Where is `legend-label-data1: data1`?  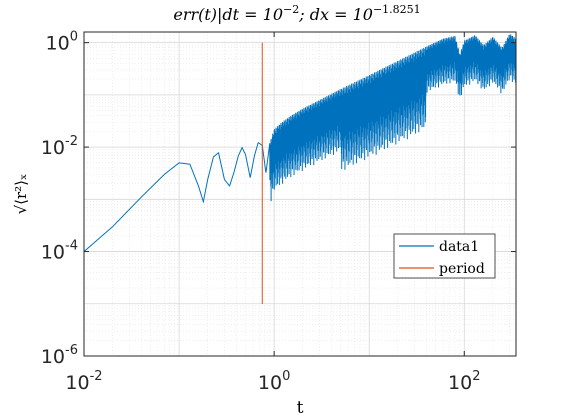 legend-label-data1: data1 is located at coordinates (459, 247).